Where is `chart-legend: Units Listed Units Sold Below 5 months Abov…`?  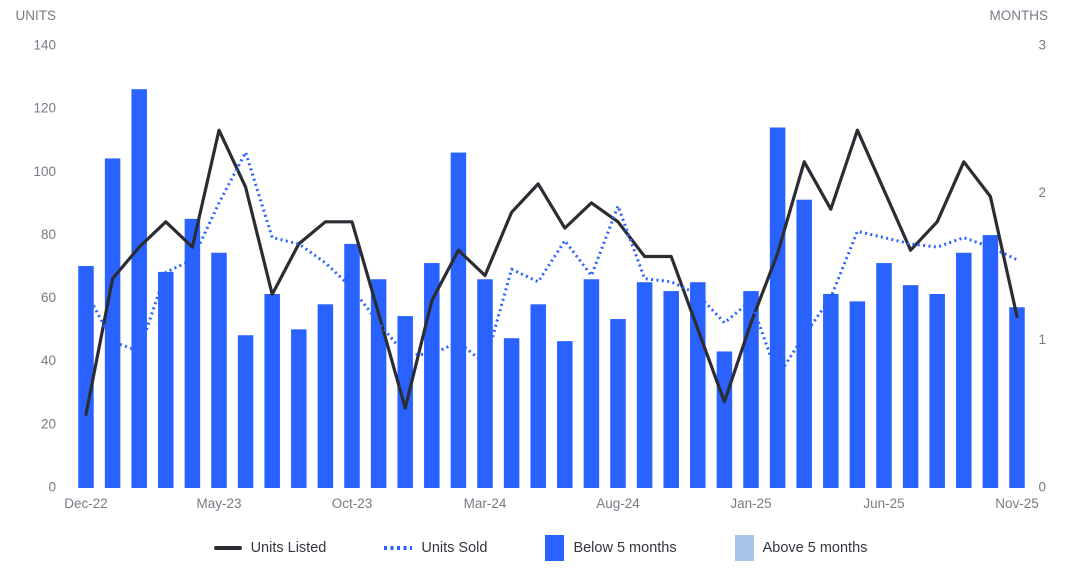
chart-legend: Units Listed Units Sold Below 5 months Abov… is located at coordinates (540, 548).